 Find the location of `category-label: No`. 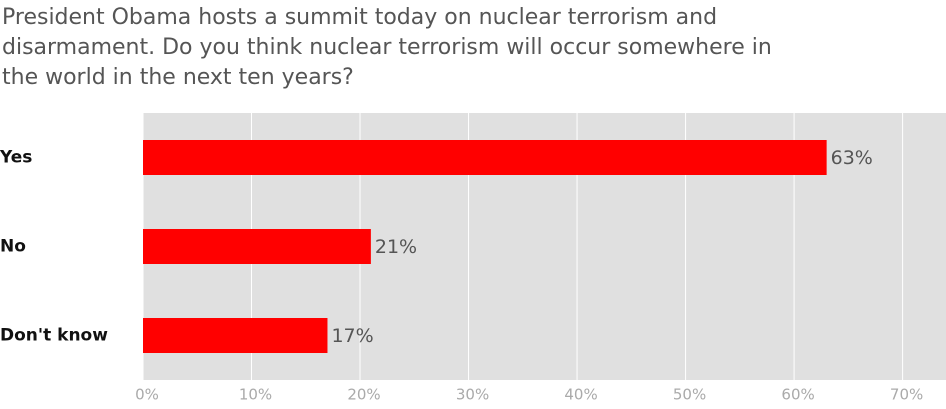

category-label: No is located at coordinates (13, 247).